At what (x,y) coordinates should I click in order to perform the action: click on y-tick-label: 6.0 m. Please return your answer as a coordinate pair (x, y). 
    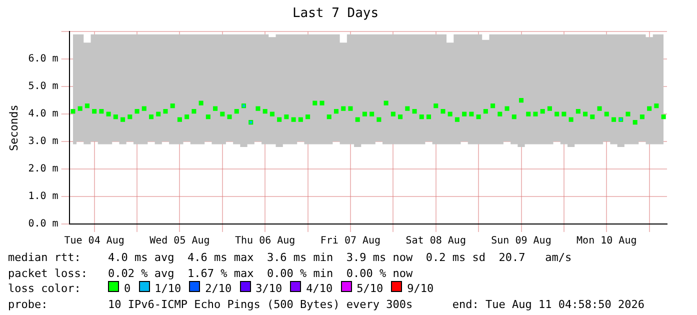
    Looking at the image, I should click on (43, 59).